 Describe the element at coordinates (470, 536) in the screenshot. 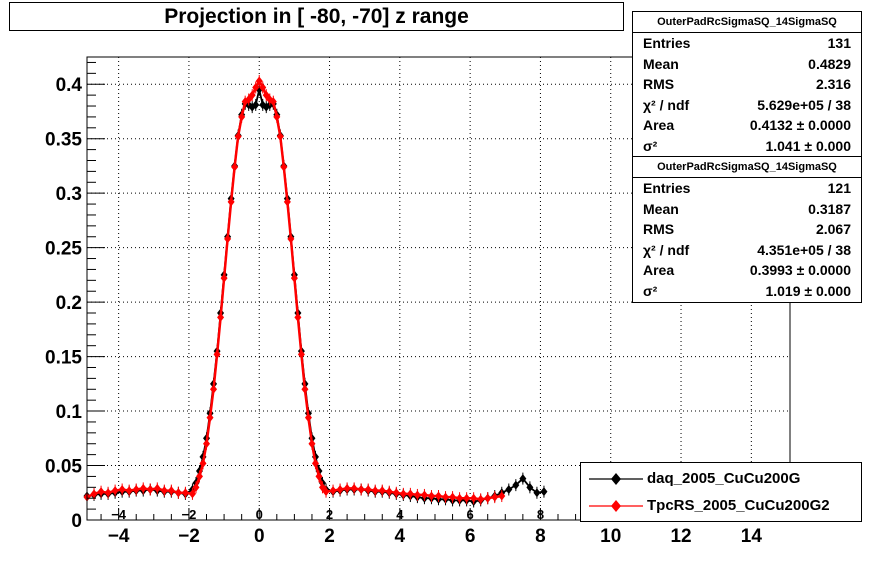

I see `x-tick-label: 6` at that location.